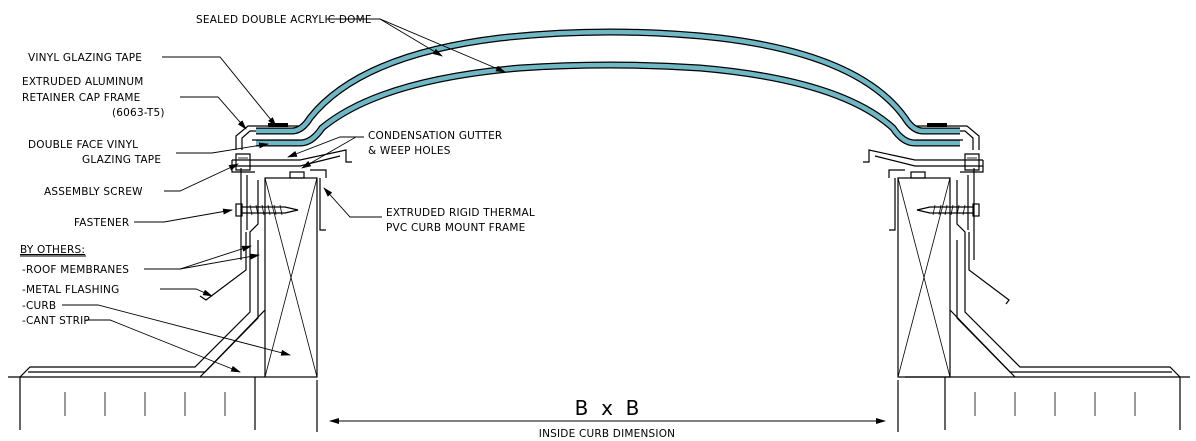  What do you see at coordinates (83, 82) in the screenshot?
I see `retainer-label-1: EXTRUDED ALUMINUM` at bounding box center [83, 82].